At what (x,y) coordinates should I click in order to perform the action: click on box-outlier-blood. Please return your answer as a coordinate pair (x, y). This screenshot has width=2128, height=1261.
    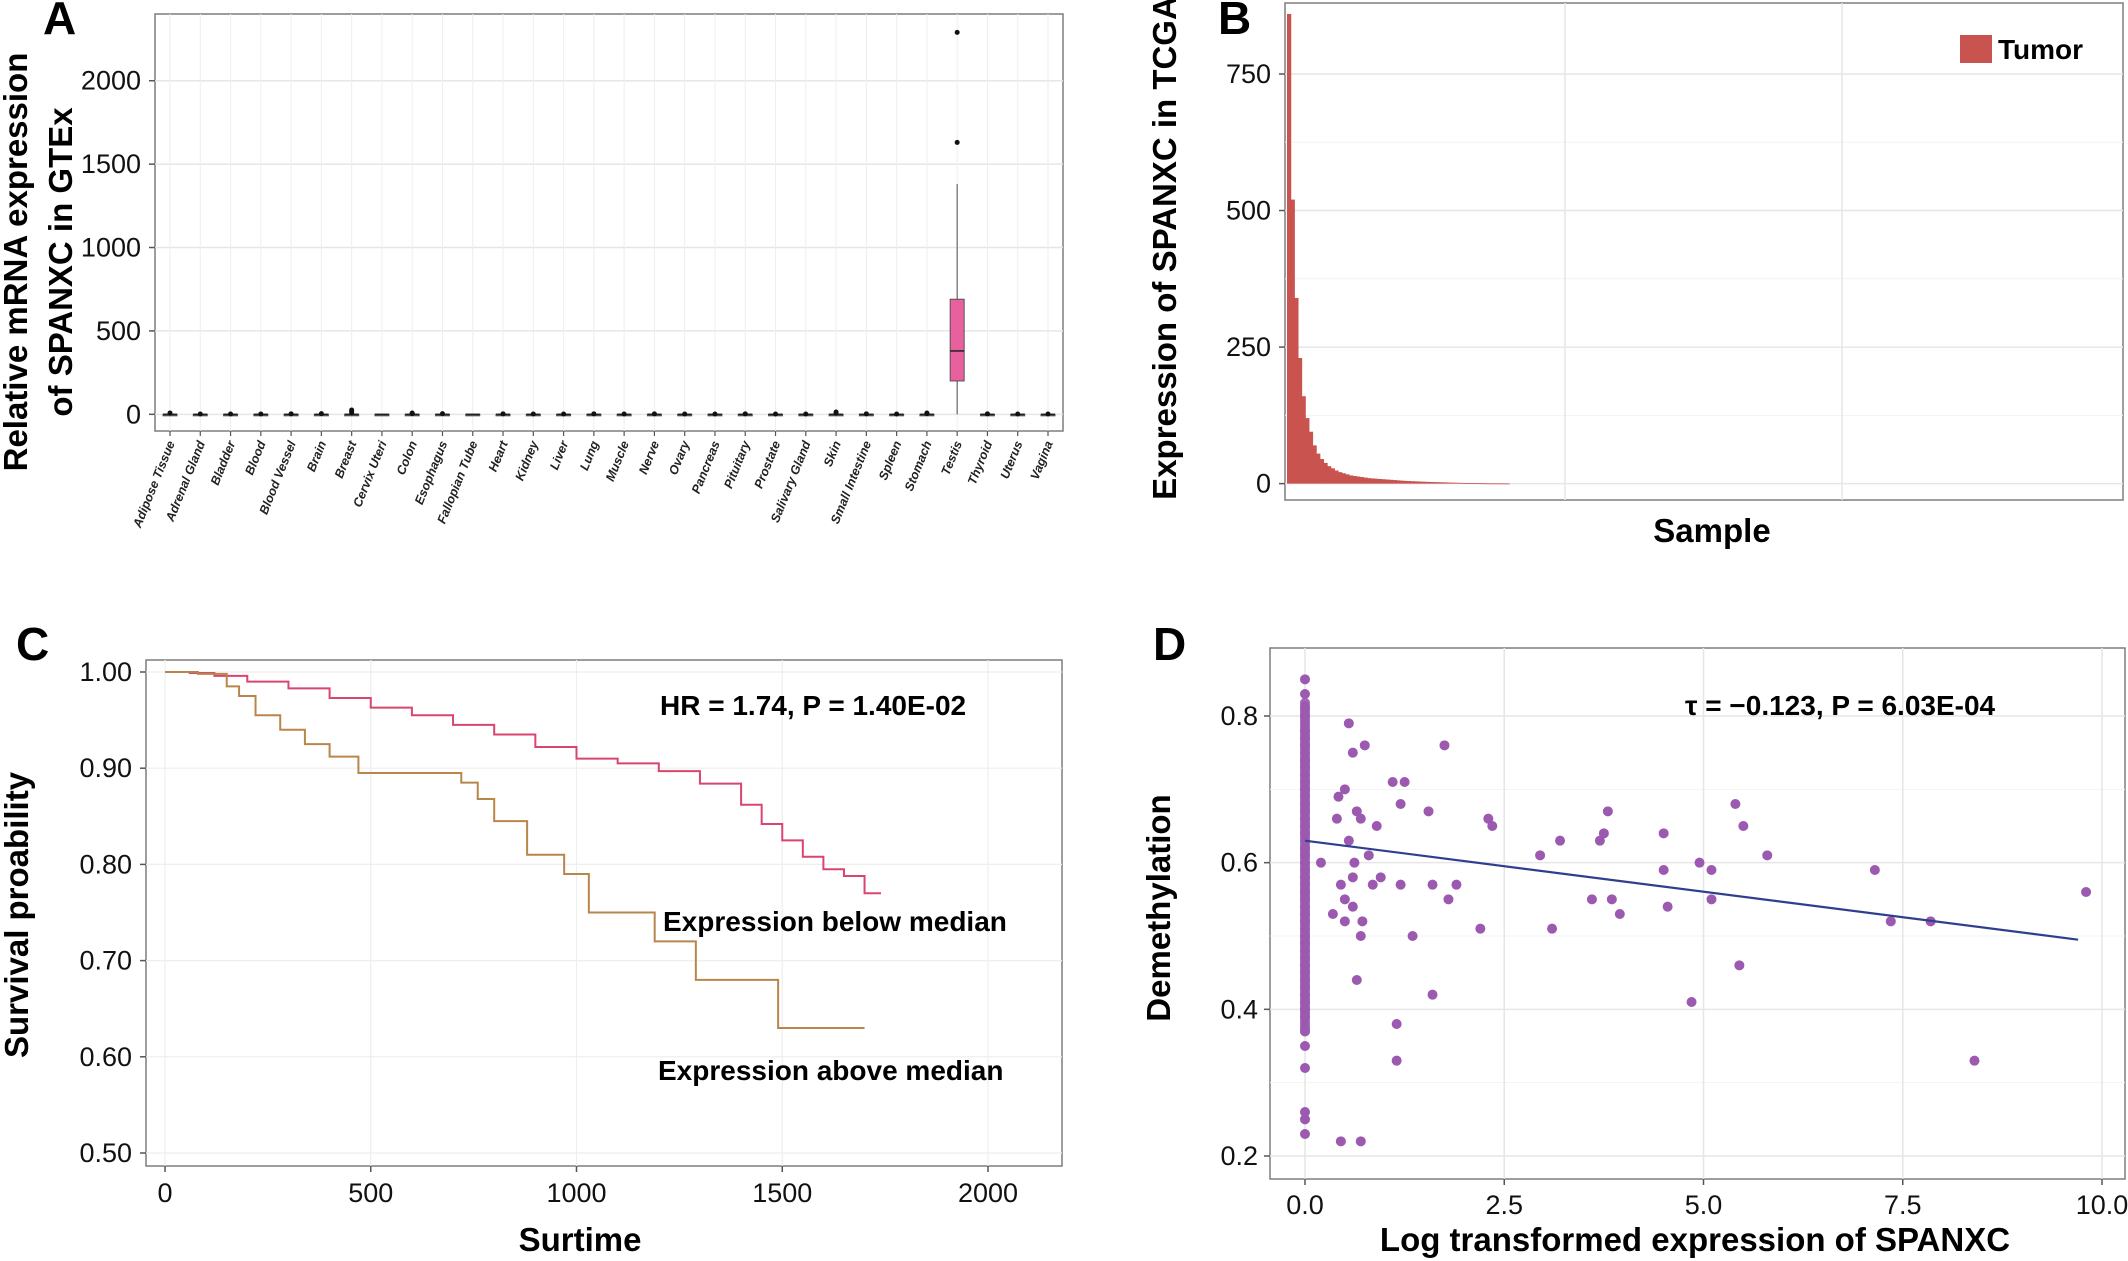
    Looking at the image, I should click on (261, 414).